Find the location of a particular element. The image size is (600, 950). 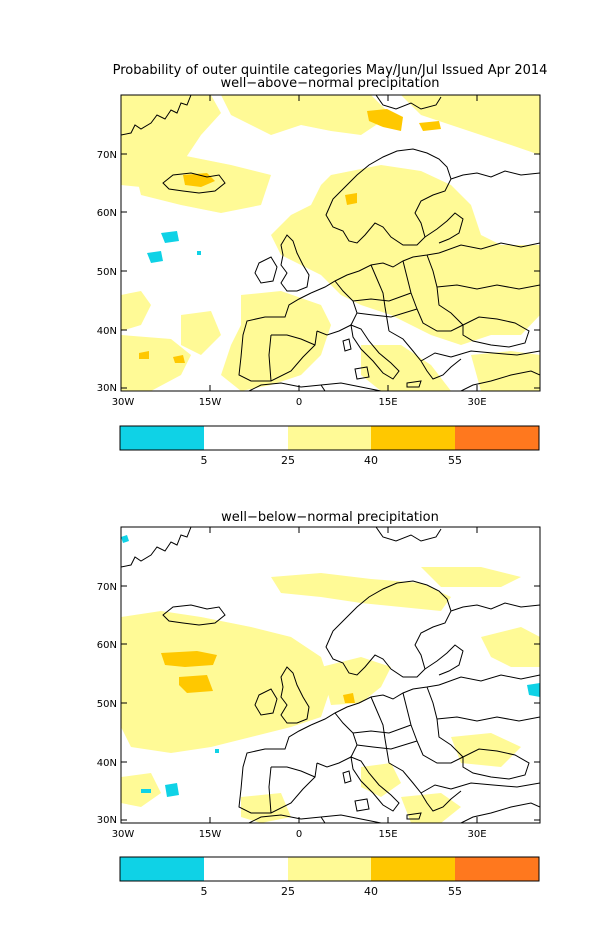

panel1-title: well−above−normal precipitation is located at coordinates (330, 83).